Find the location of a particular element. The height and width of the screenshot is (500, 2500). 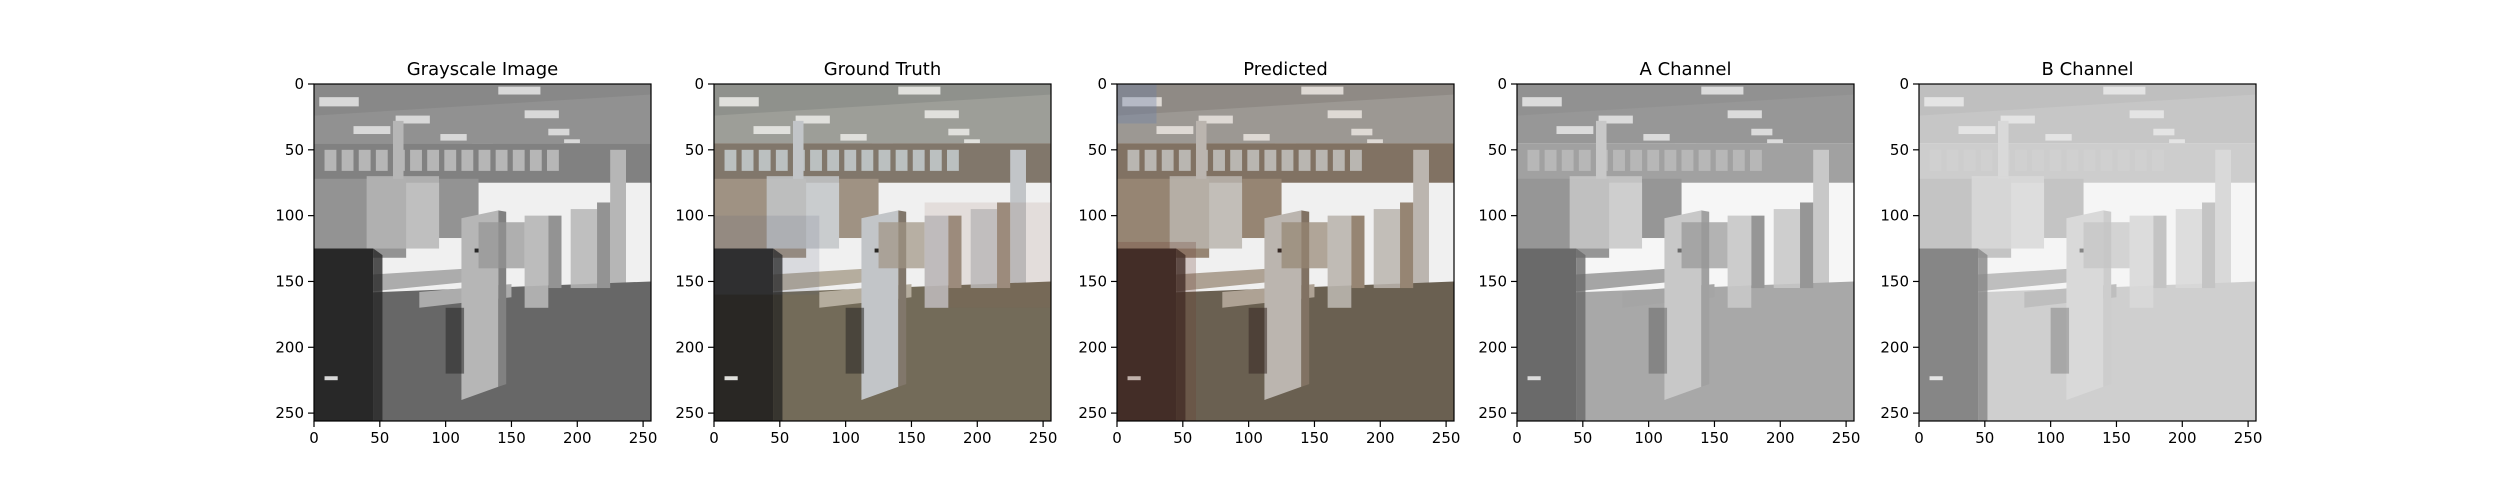

panel-title-a-channel: A Channel is located at coordinates (1686, 69).